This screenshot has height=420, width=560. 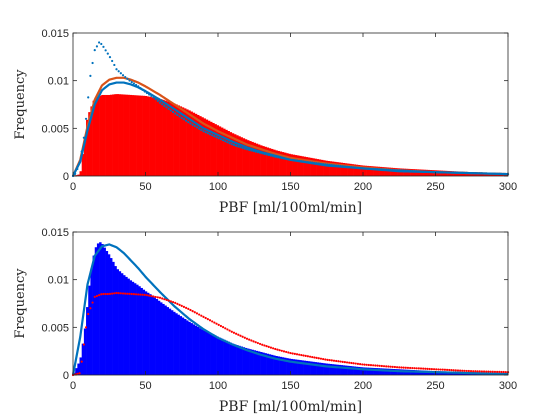 What do you see at coordinates (290, 407) in the screenshot?
I see `bottom-x-axis-label: PBF [ml/100ml/min]` at bounding box center [290, 407].